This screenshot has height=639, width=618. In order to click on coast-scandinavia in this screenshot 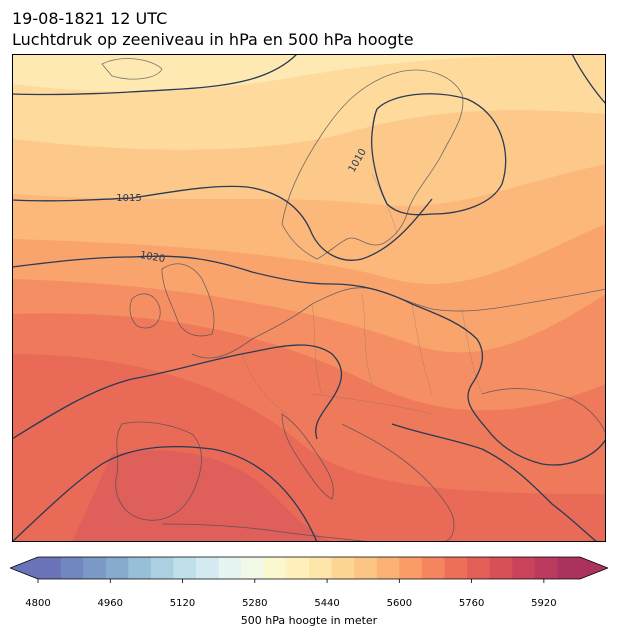, I will do `click(372, 164)`.